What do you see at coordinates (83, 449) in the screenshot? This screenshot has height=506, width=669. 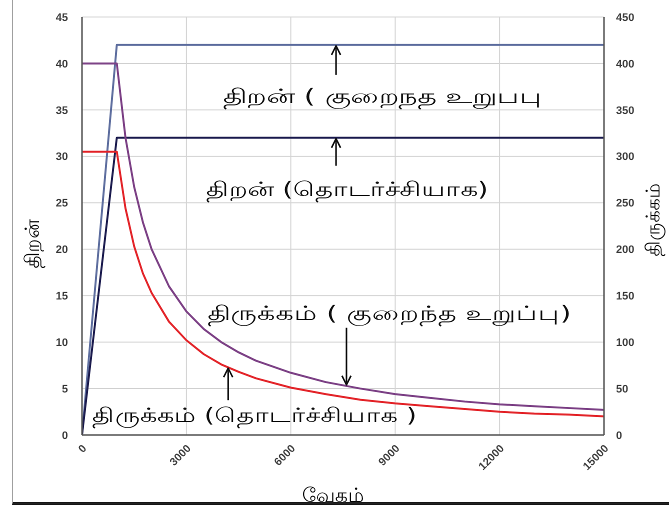 I see `x-tick-label: 0` at bounding box center [83, 449].